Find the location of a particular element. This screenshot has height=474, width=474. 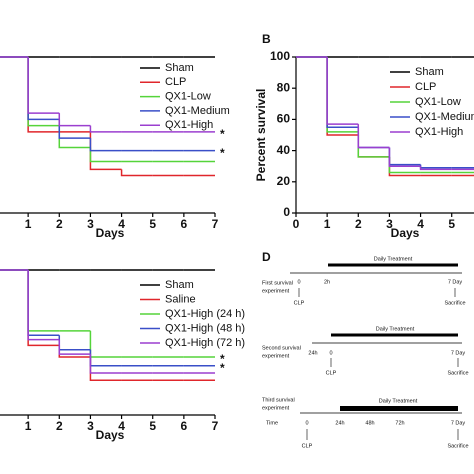

legend-label: QX1-High (48 h) is located at coordinates (205, 328).